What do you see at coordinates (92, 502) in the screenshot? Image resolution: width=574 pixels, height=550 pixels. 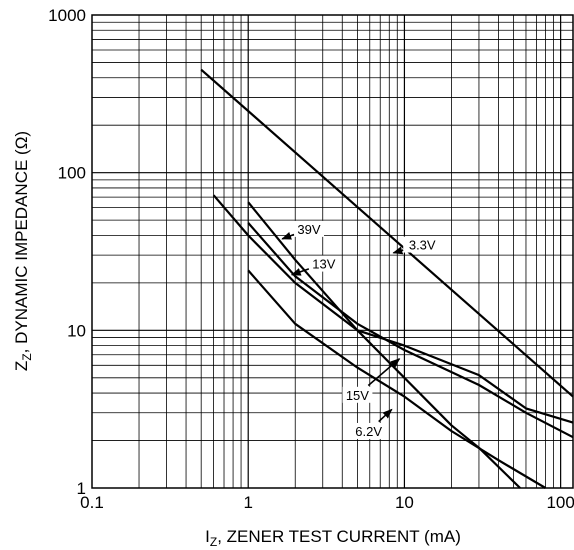 I see `x-tick-label: 0.1` at bounding box center [92, 502].